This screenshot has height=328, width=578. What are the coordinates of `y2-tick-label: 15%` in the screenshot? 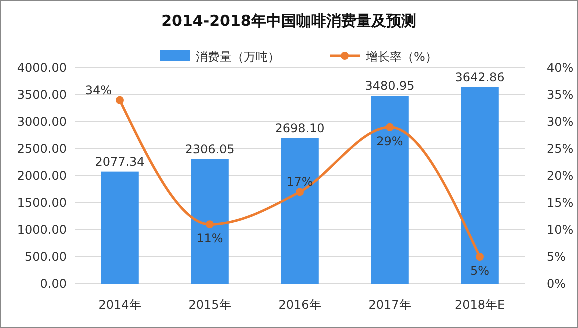 It's located at (560, 203).